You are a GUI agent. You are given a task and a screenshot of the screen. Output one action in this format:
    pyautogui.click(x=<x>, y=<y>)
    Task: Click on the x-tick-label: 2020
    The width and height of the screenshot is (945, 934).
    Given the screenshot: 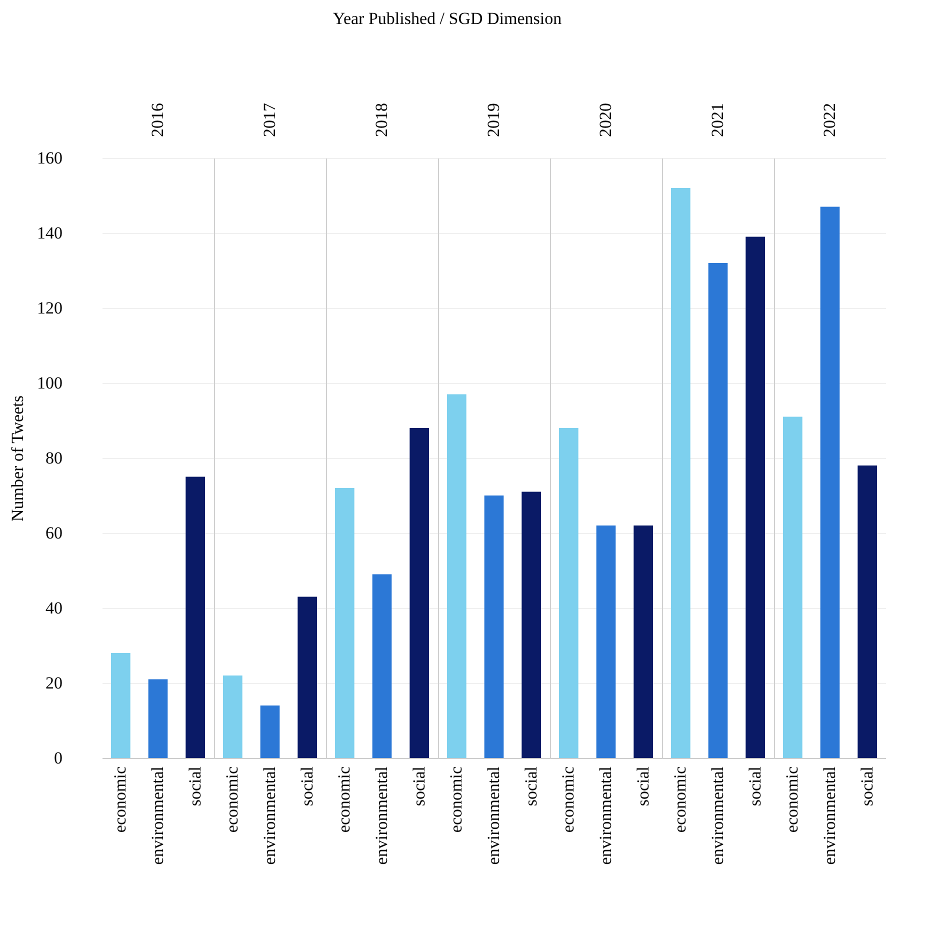 What is the action you would take?
    pyautogui.click(x=605, y=120)
    